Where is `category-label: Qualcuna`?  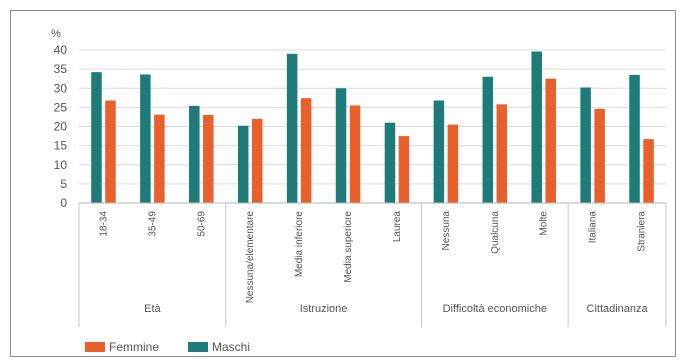
category-label: Qualcuna is located at coordinates (495, 232).